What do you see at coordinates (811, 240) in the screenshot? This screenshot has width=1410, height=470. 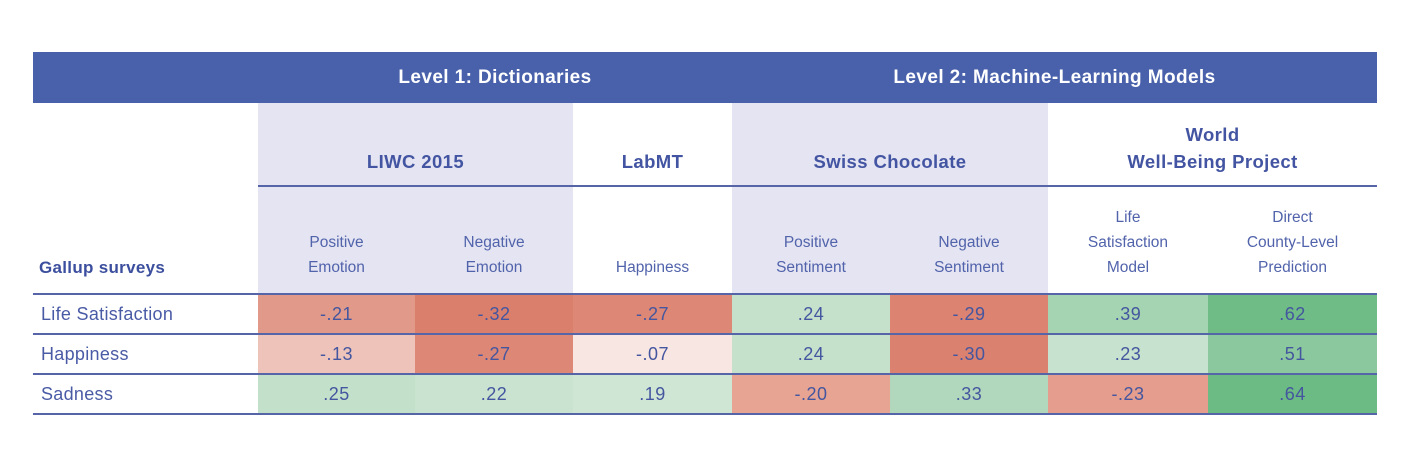 I see `col-header-positive-sentiment: Positive Sentiment` at bounding box center [811, 240].